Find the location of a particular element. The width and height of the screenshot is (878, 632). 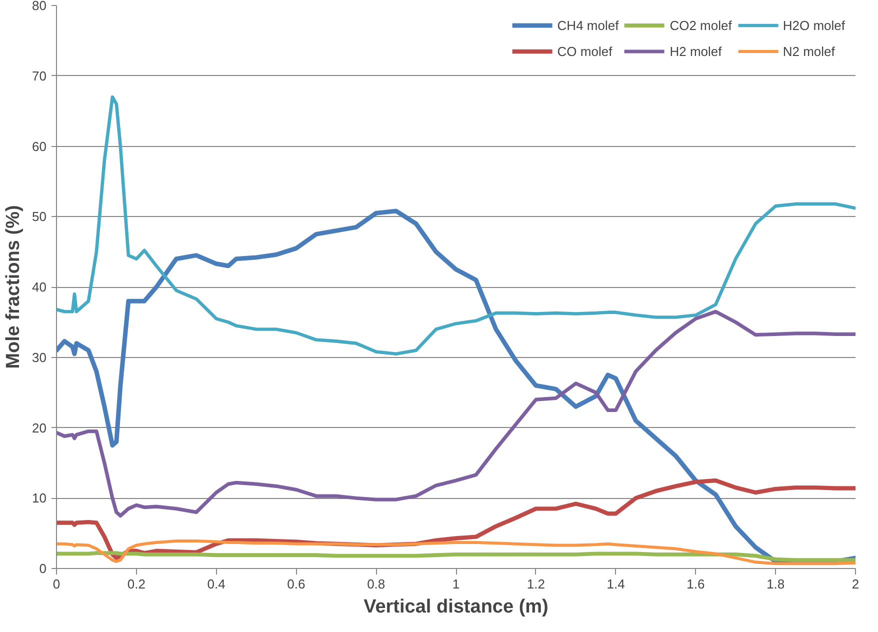

y-tick-label: 80 is located at coordinates (39, 6).